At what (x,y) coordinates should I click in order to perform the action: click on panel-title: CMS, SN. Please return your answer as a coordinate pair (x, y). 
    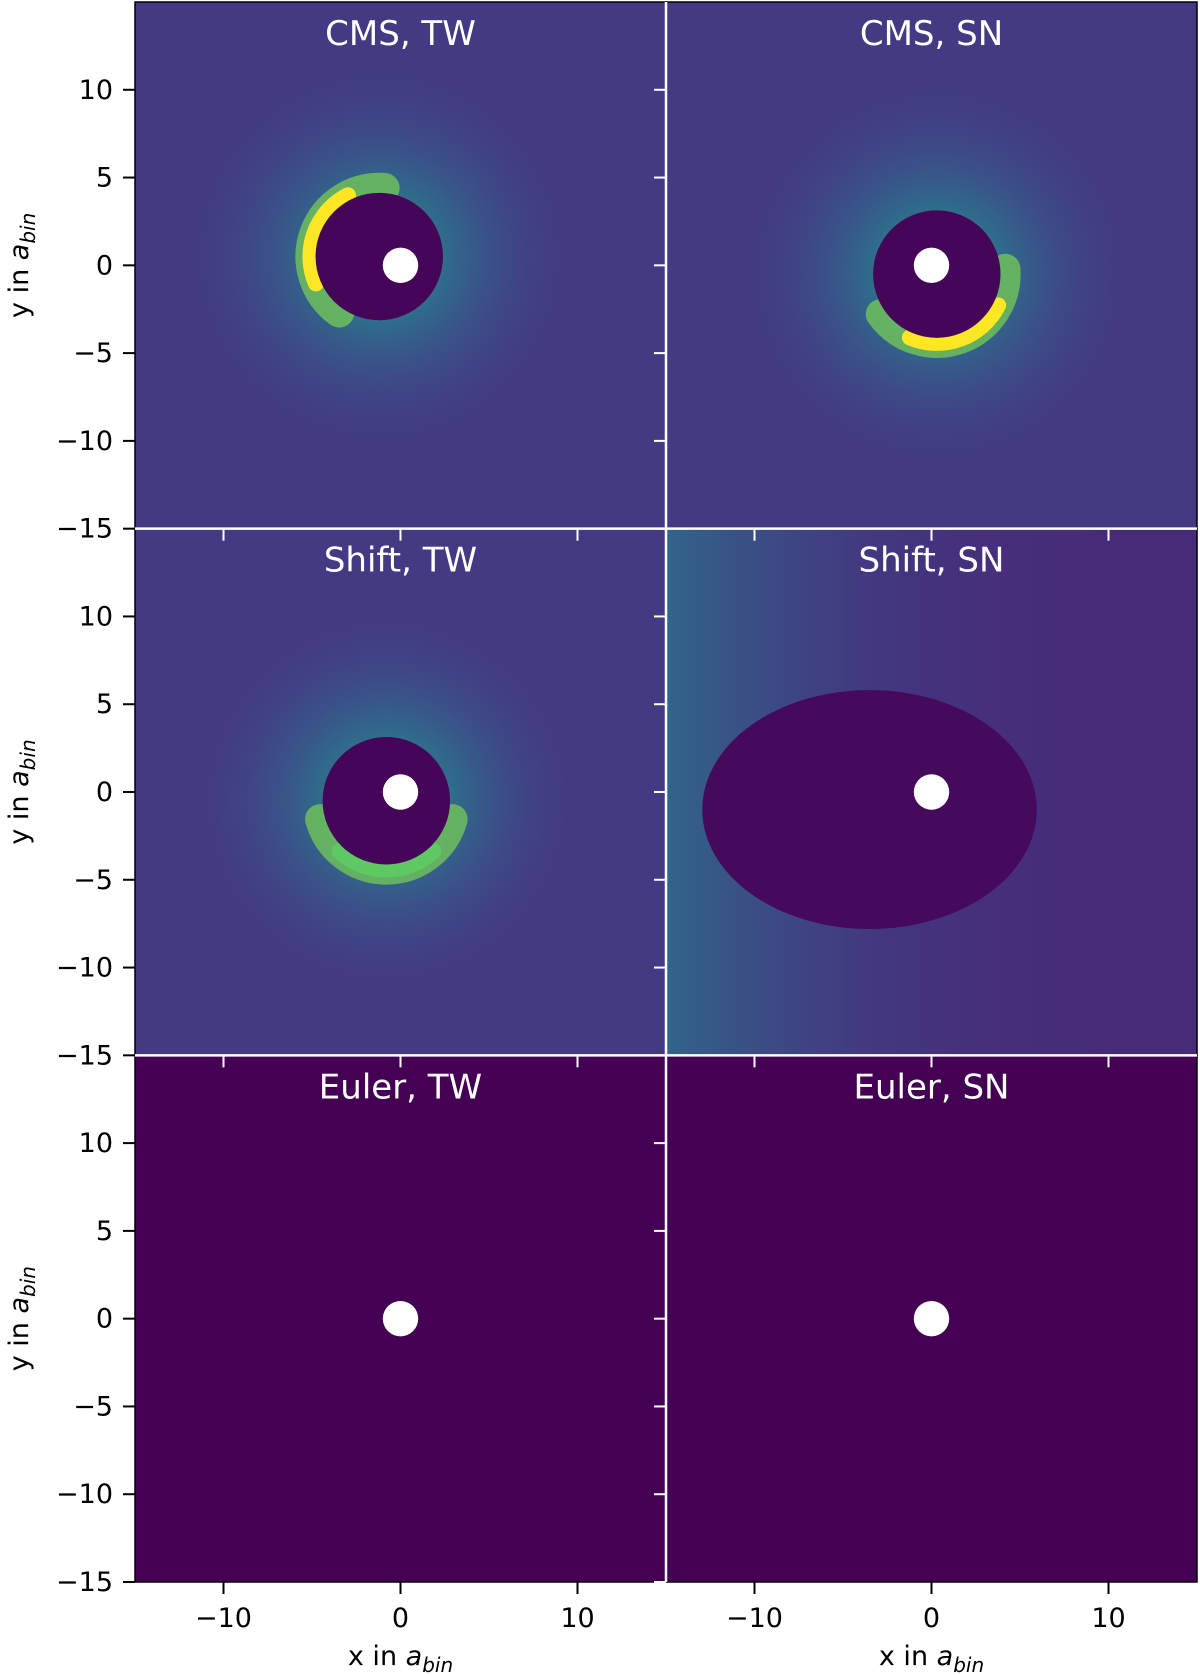
    Looking at the image, I should click on (931, 34).